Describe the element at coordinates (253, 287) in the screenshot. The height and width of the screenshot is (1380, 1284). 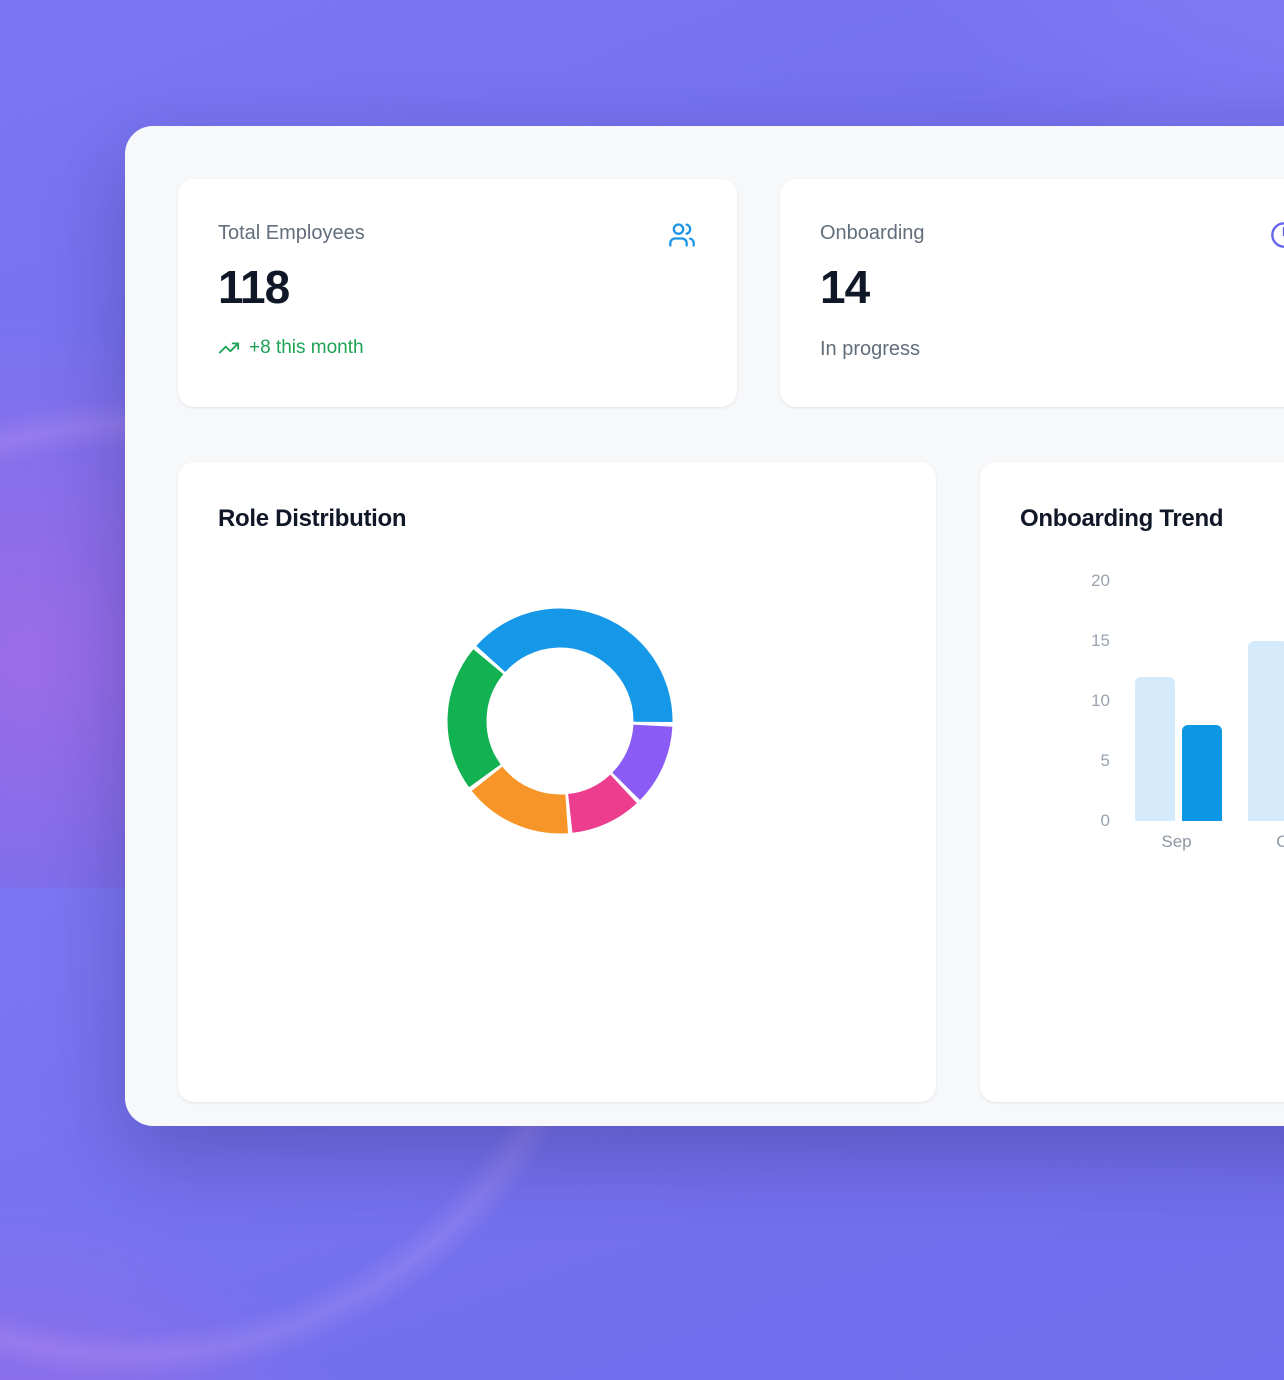
I see `stat-value: 118` at that location.